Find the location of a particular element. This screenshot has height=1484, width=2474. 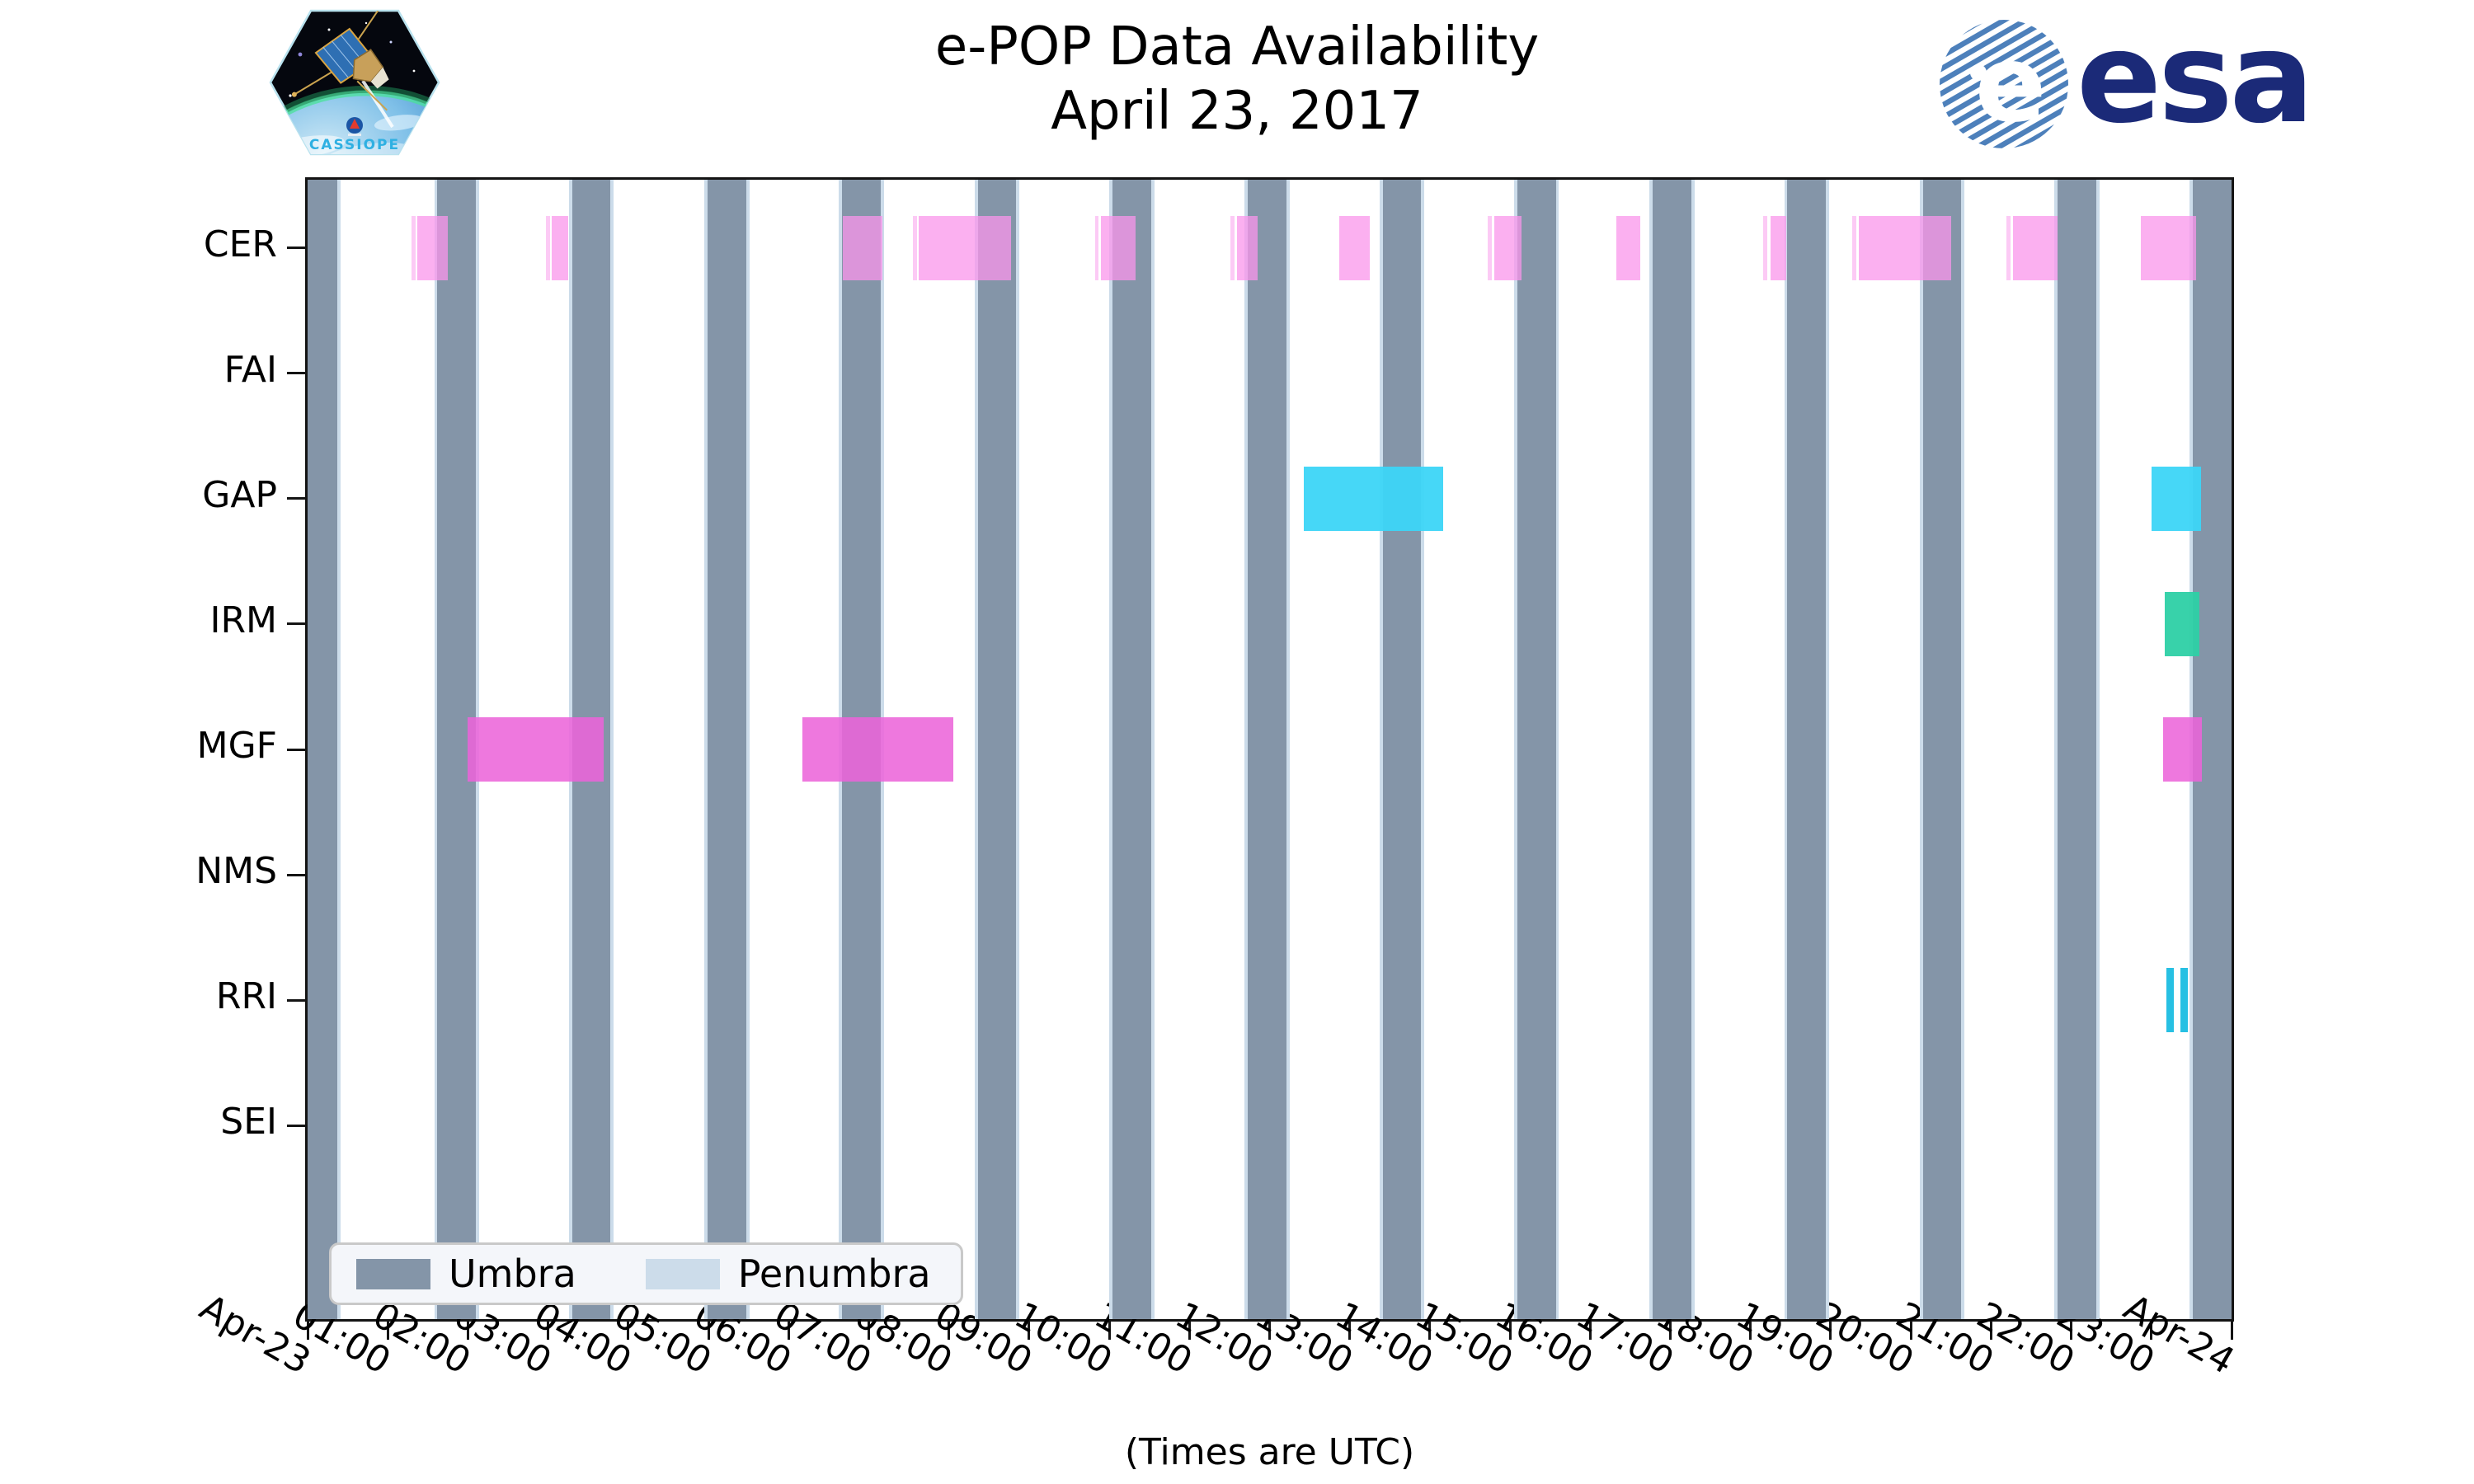

umbra-legend-label: Umbra is located at coordinates (512, 1274).